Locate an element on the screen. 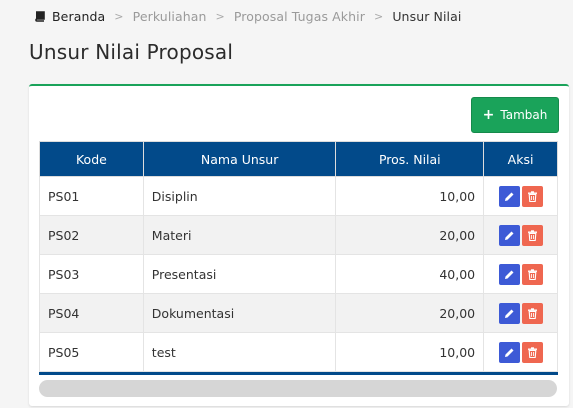 Image resolution: width=573 pixels, height=408 pixels. breadcrumb-item-perkuliahan: Perkuliahan is located at coordinates (169, 16).